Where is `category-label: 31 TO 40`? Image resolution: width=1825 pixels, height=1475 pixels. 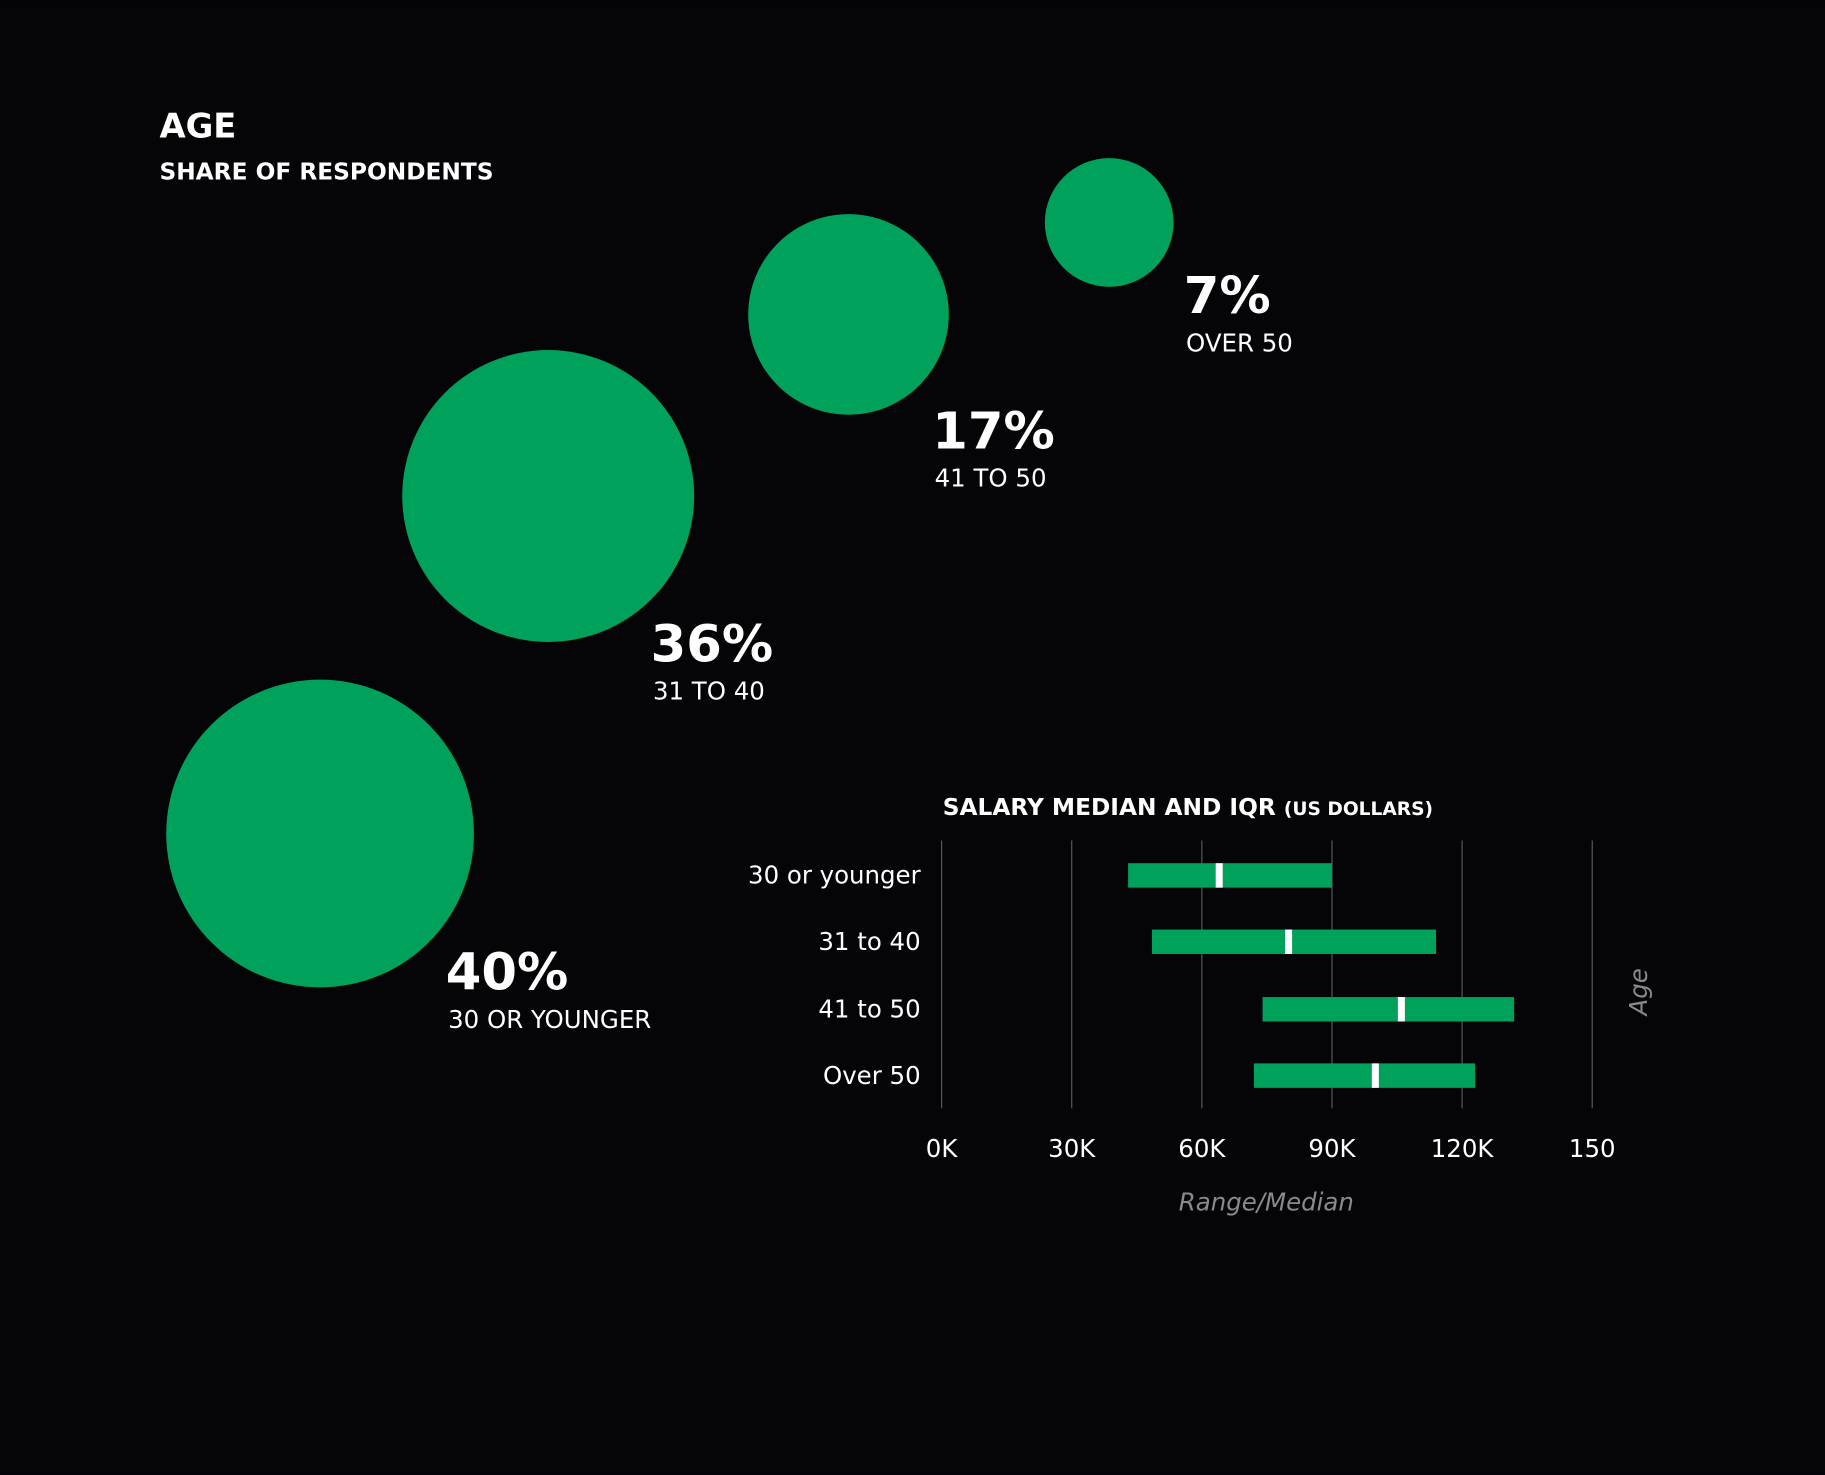
category-label: 31 TO 40 is located at coordinates (709, 691).